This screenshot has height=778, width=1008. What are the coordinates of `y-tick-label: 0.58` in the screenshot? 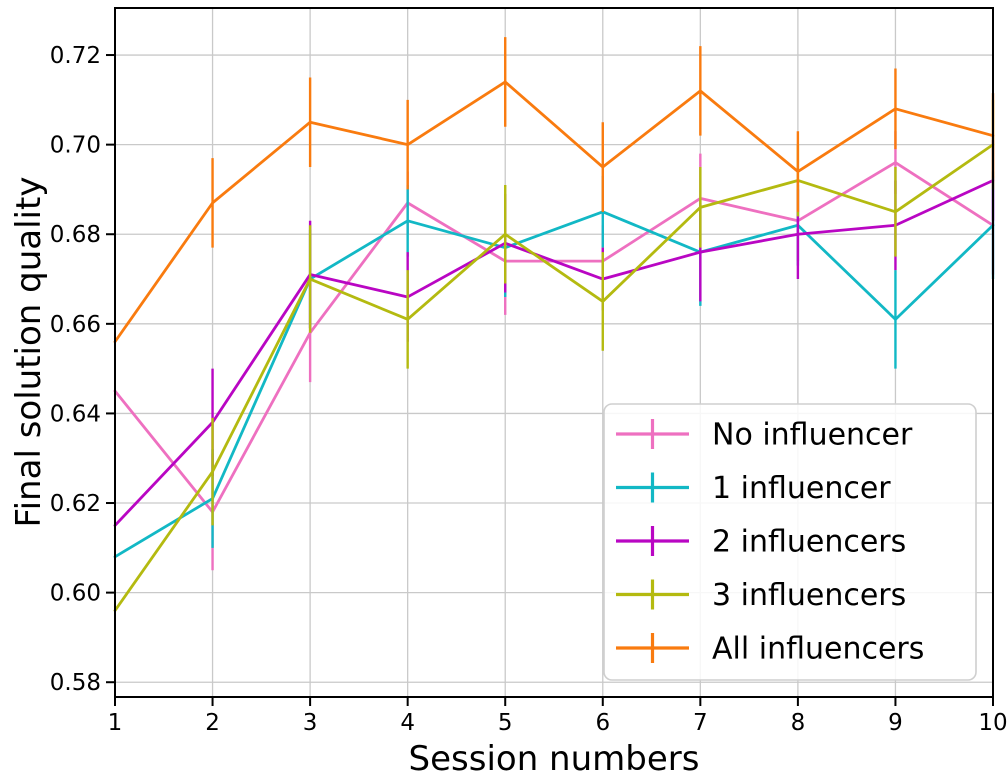 It's located at (75, 683).